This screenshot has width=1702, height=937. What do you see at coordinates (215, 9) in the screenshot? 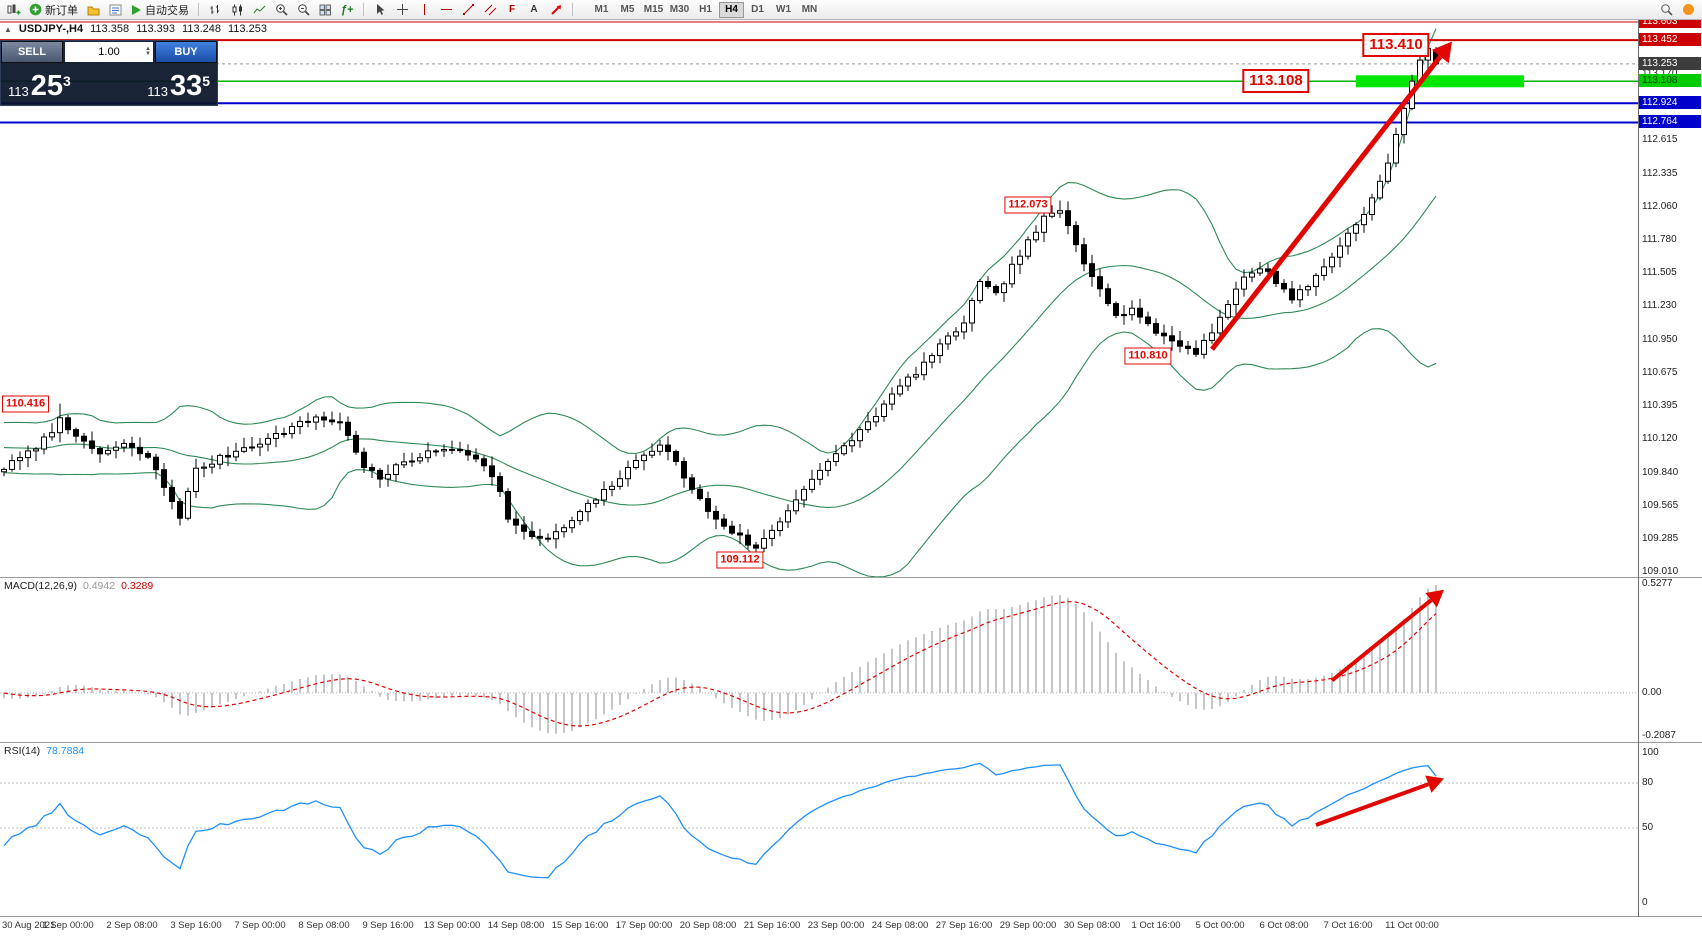
I see `bar-chart-button` at bounding box center [215, 9].